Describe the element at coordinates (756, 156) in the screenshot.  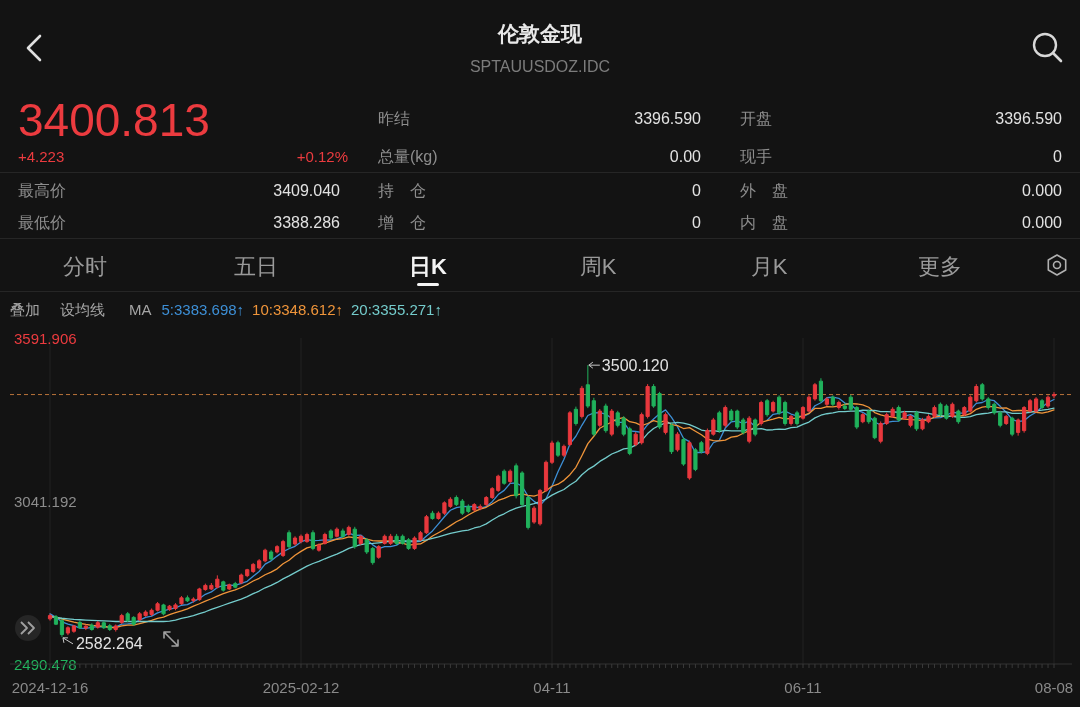
I see `text: 现手` at that location.